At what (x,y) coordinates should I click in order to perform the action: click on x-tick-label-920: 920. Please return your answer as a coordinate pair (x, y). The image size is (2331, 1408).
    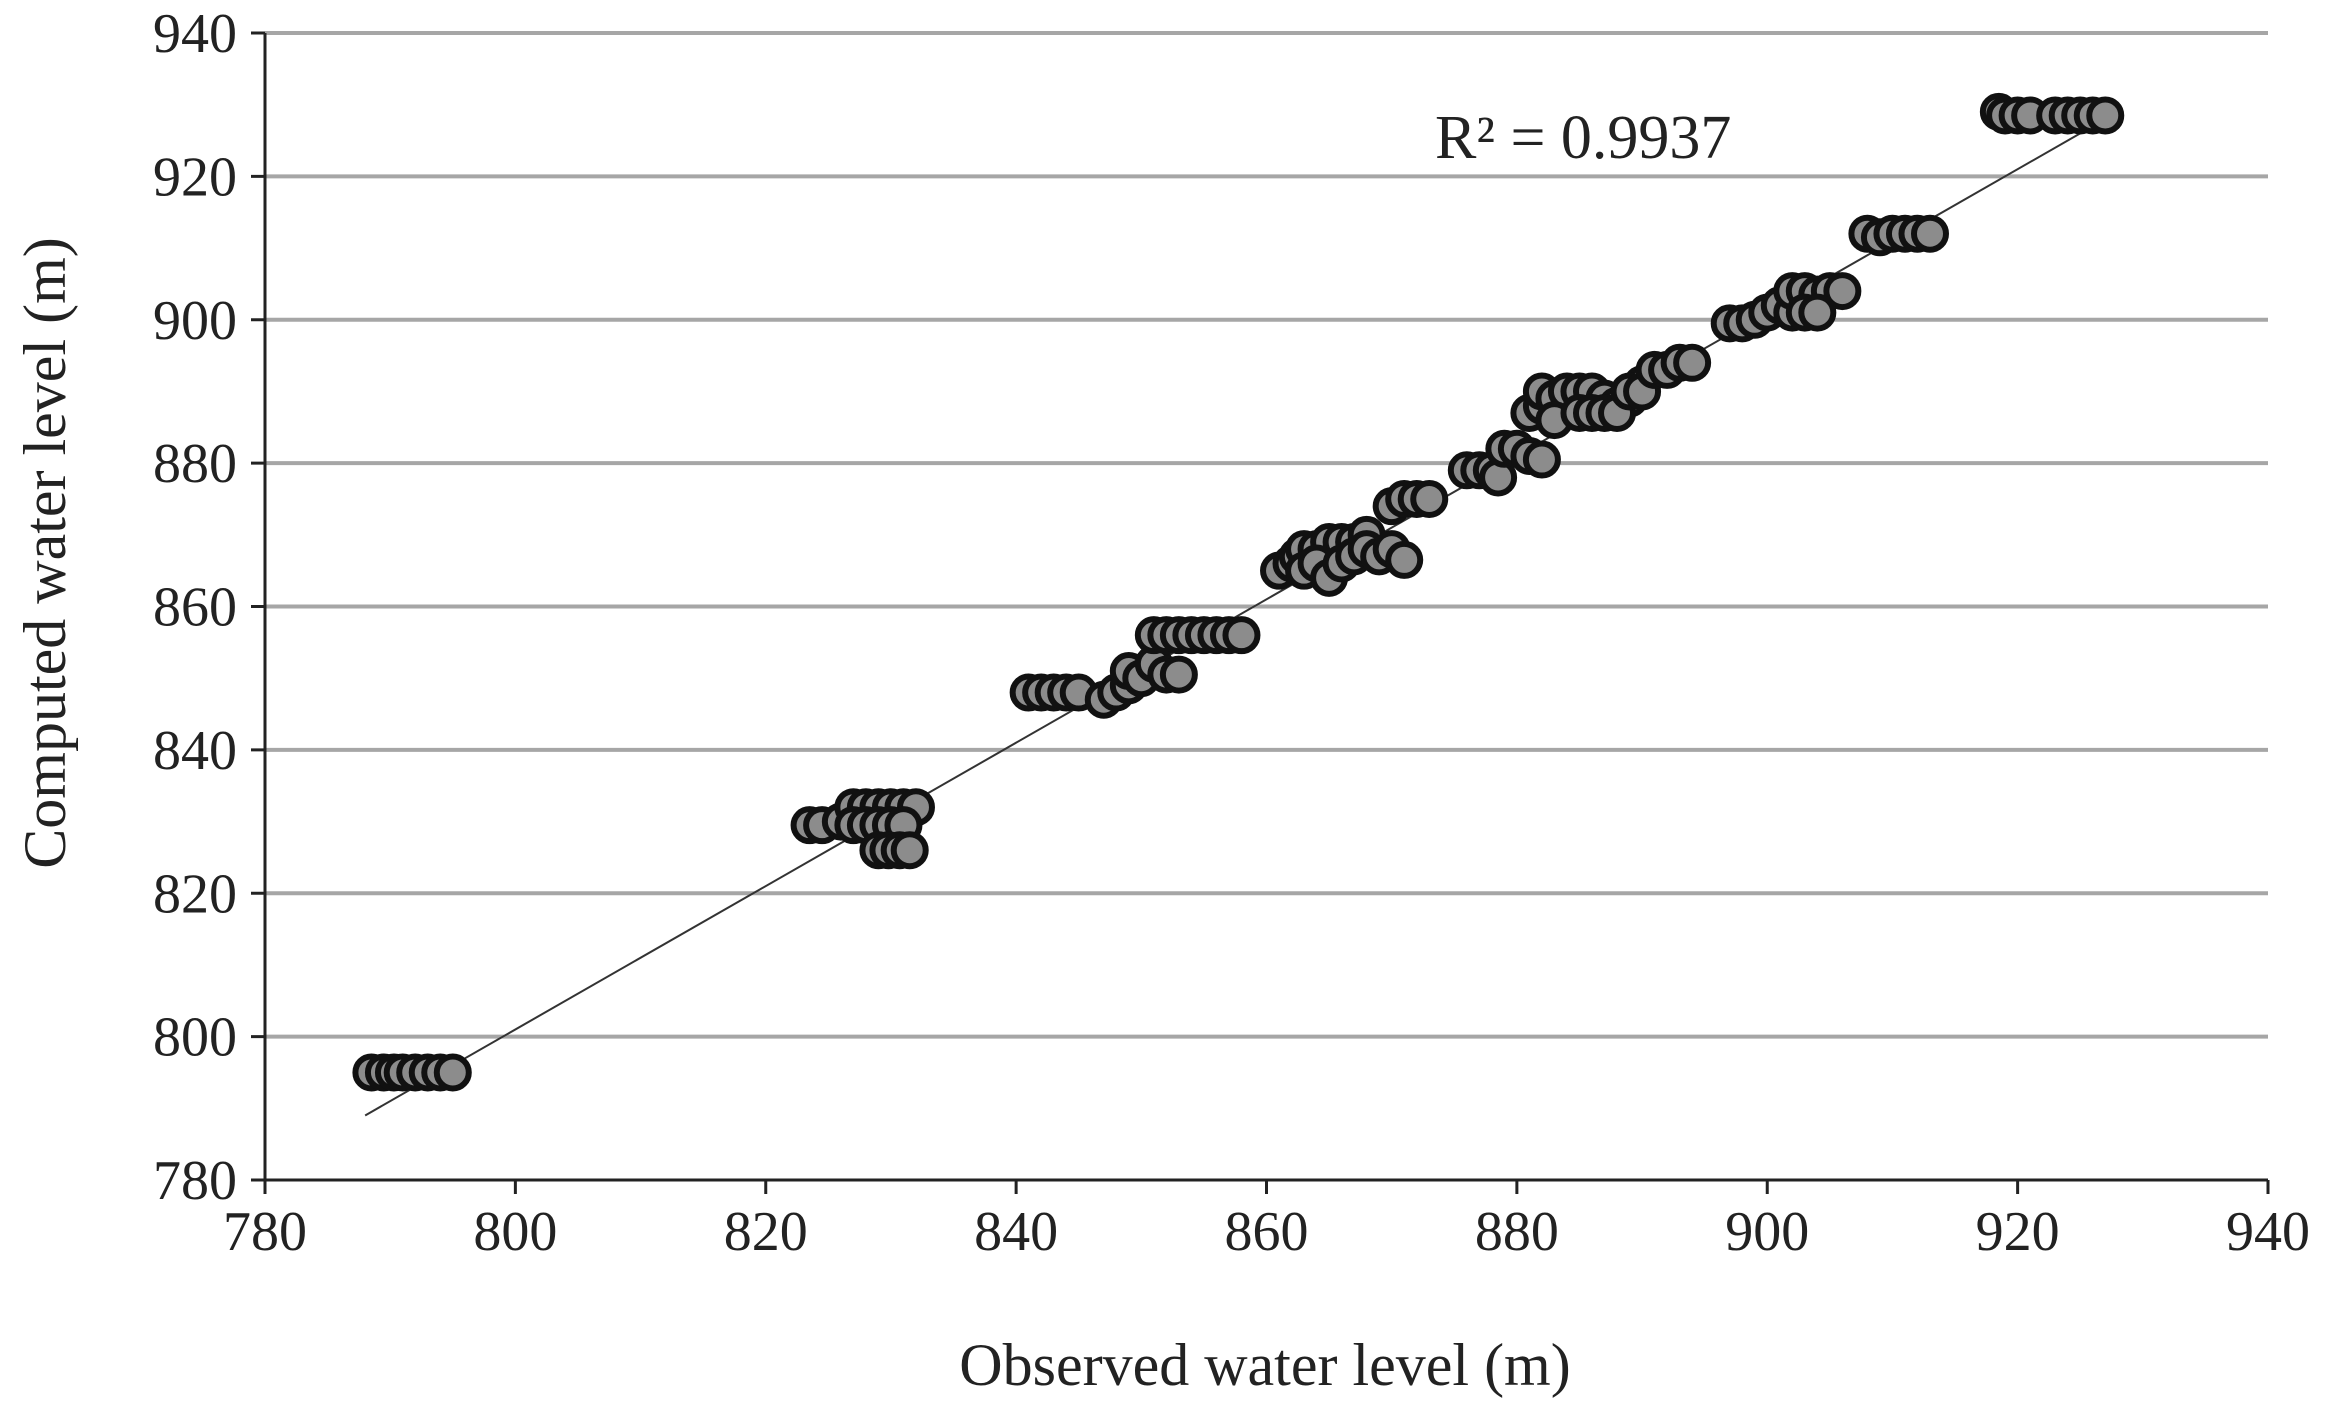
    Looking at the image, I should click on (2018, 1232).